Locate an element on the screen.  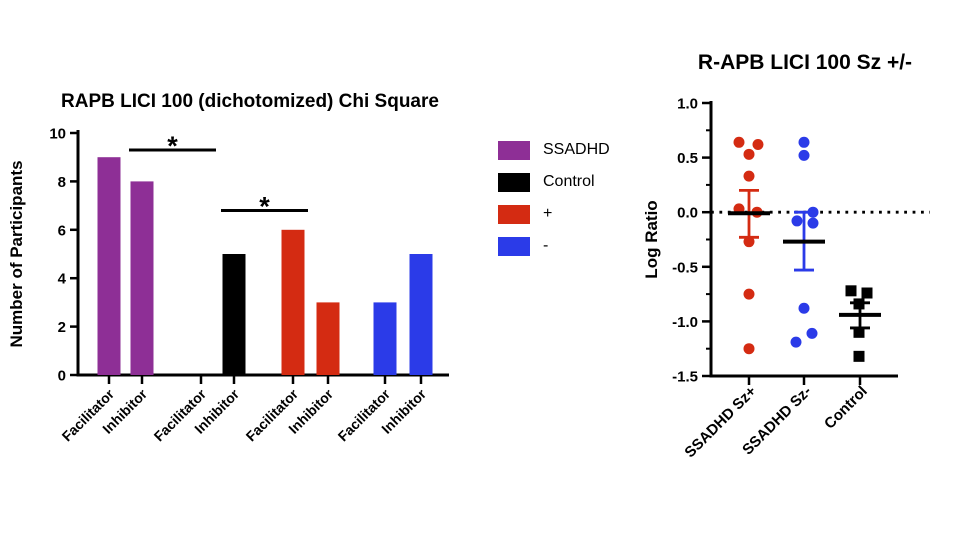
legend-label-ssadhd: SSADHD is located at coordinates (576, 149).